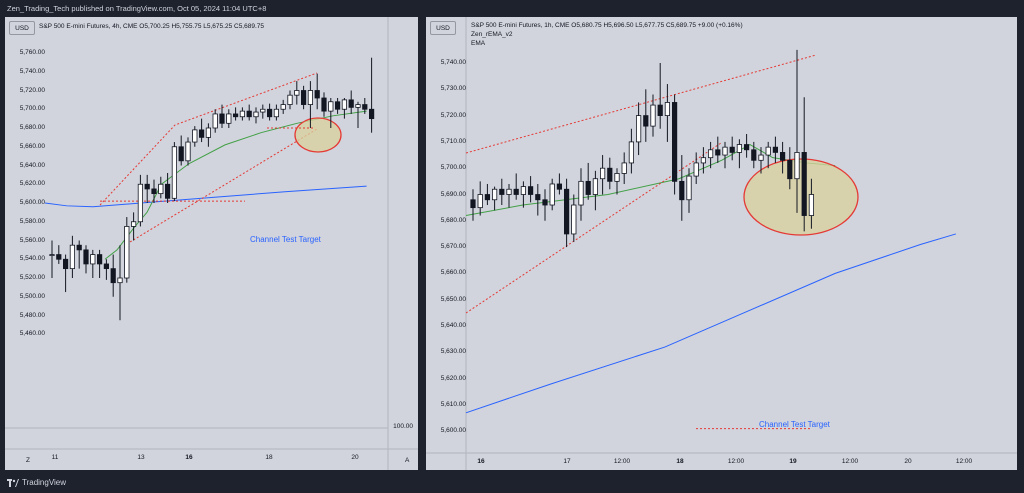 Image resolution: width=1024 pixels, height=493 pixels. I want to click on price-tick-label: 5,480.00, so click(32, 315).